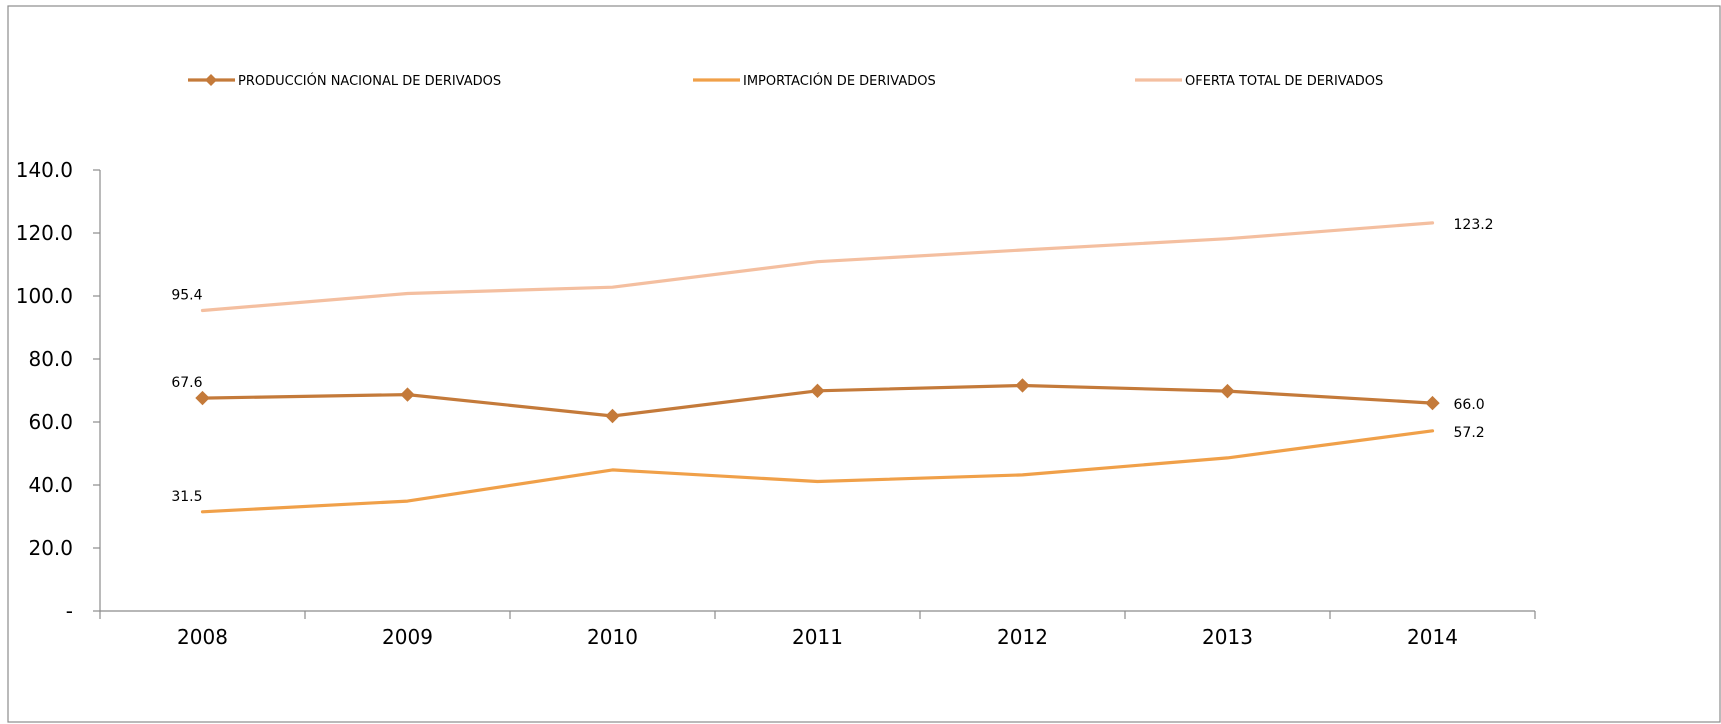 The width and height of the screenshot is (1721, 724). I want to click on legend-item-2: OFERTA TOTAL DE DERIVADOS, so click(1259, 81).